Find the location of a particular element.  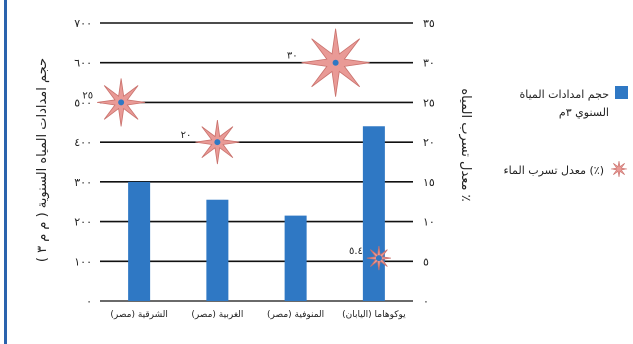

category-label: الغربية (مصر) is located at coordinates (217, 315).